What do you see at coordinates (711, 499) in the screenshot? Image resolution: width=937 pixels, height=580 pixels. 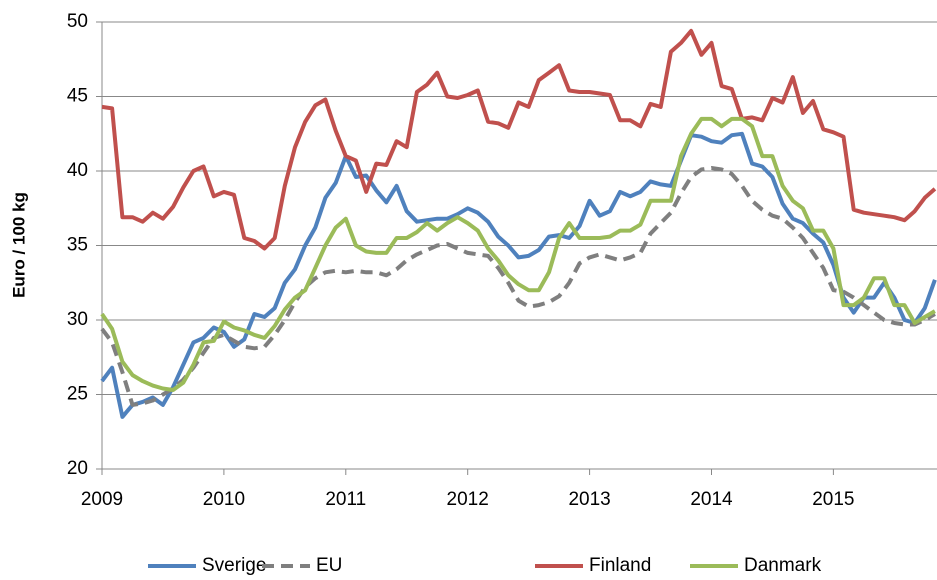 I see `x-tick-label: 2014` at bounding box center [711, 499].